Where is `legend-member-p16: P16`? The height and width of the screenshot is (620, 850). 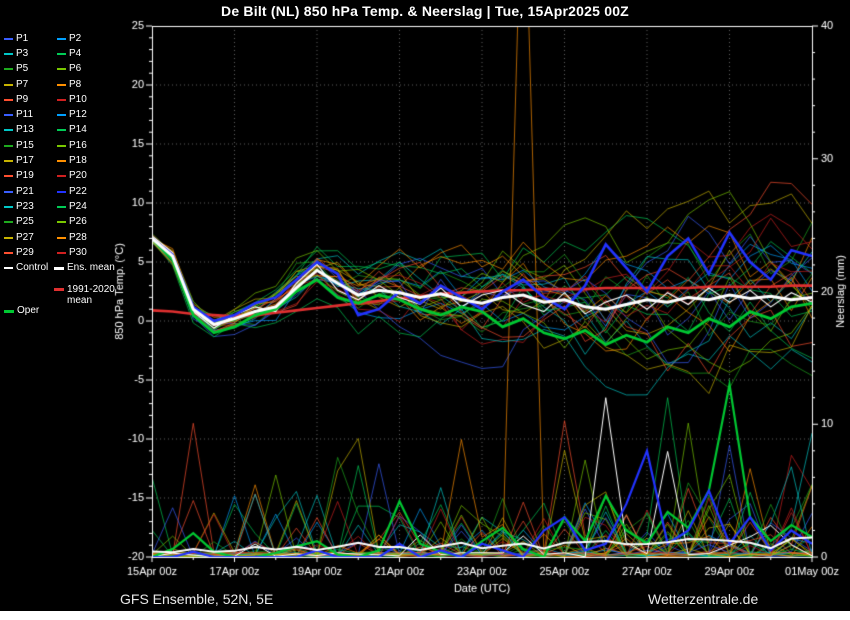 legend-member-p16: P16 is located at coordinates (83, 145).